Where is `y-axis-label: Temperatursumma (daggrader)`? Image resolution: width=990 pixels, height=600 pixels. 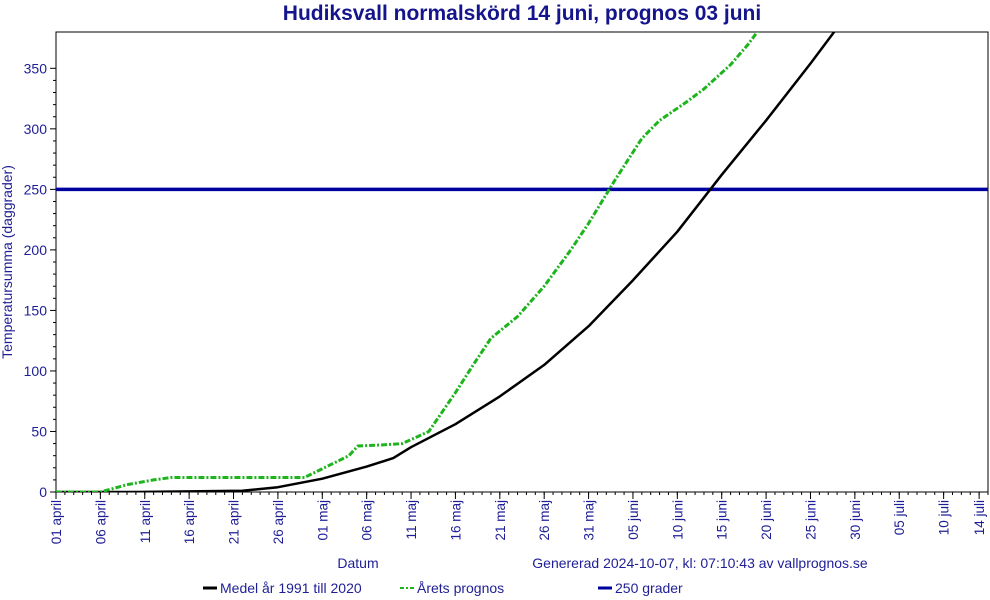
y-axis-label: Temperatursumma (daggrader) is located at coordinates (7, 262).